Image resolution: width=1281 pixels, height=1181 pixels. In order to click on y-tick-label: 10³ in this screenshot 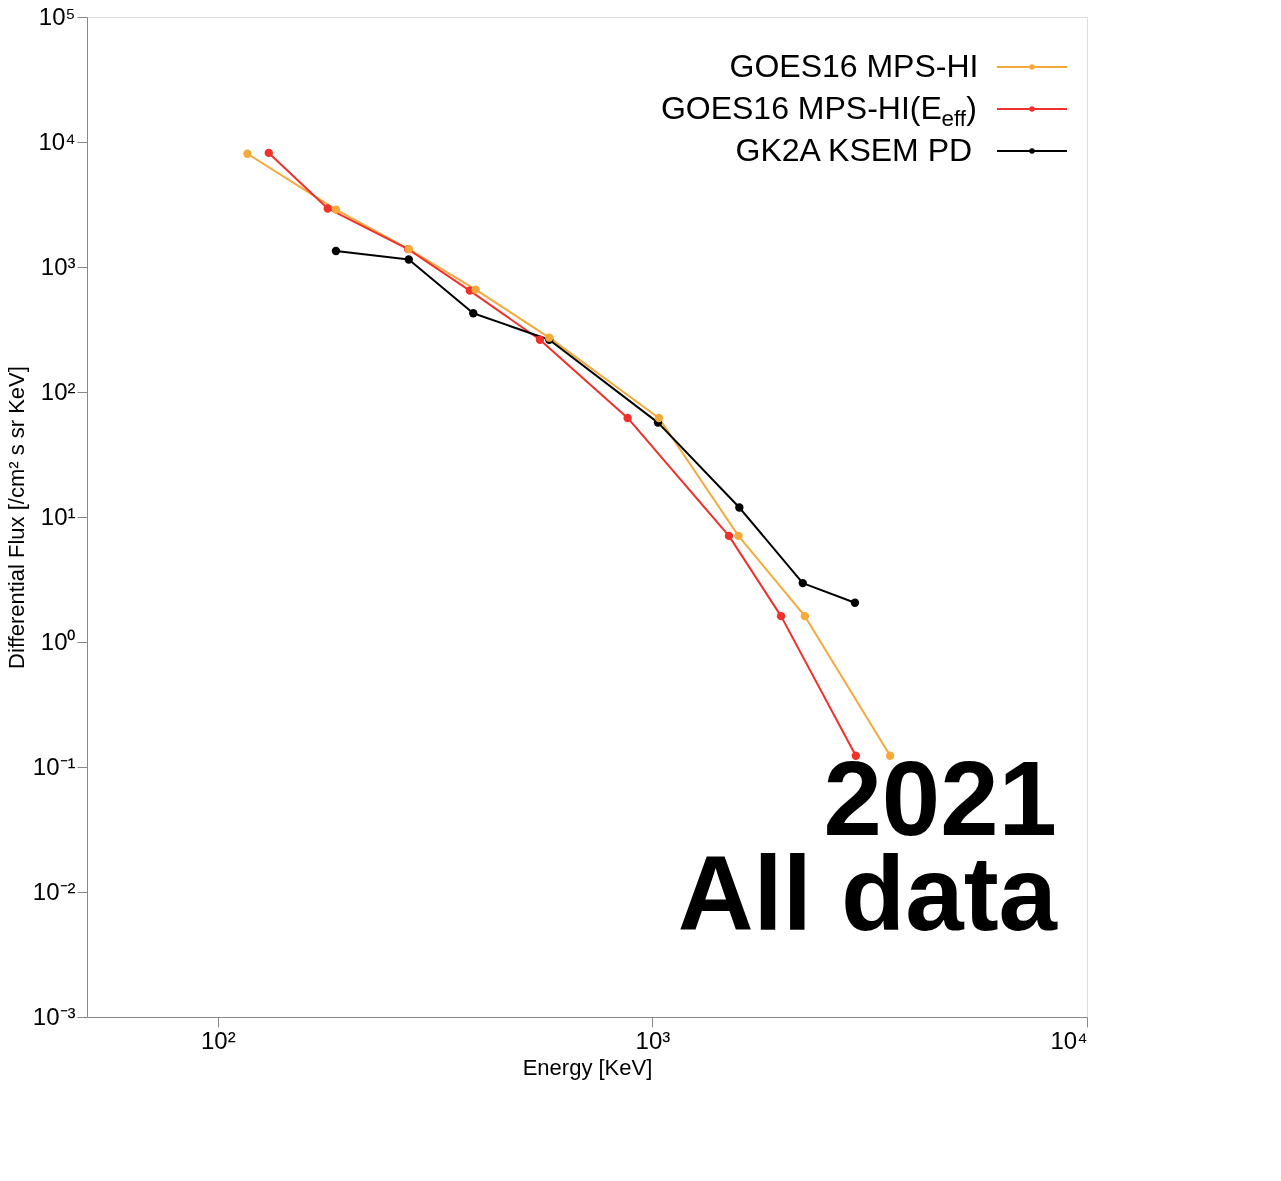, I will do `click(58, 266)`.